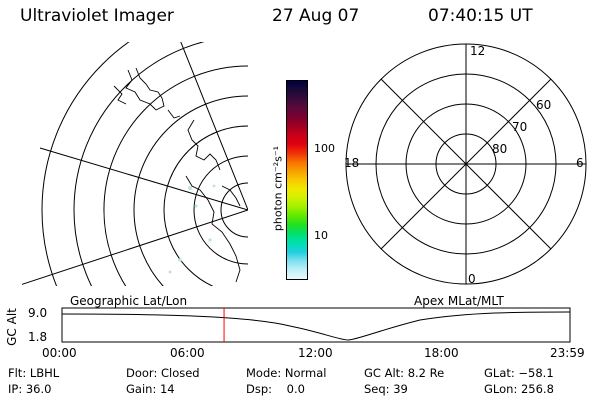 The image size is (600, 400). I want to click on status-seq-key: Seq:, so click(377, 389).